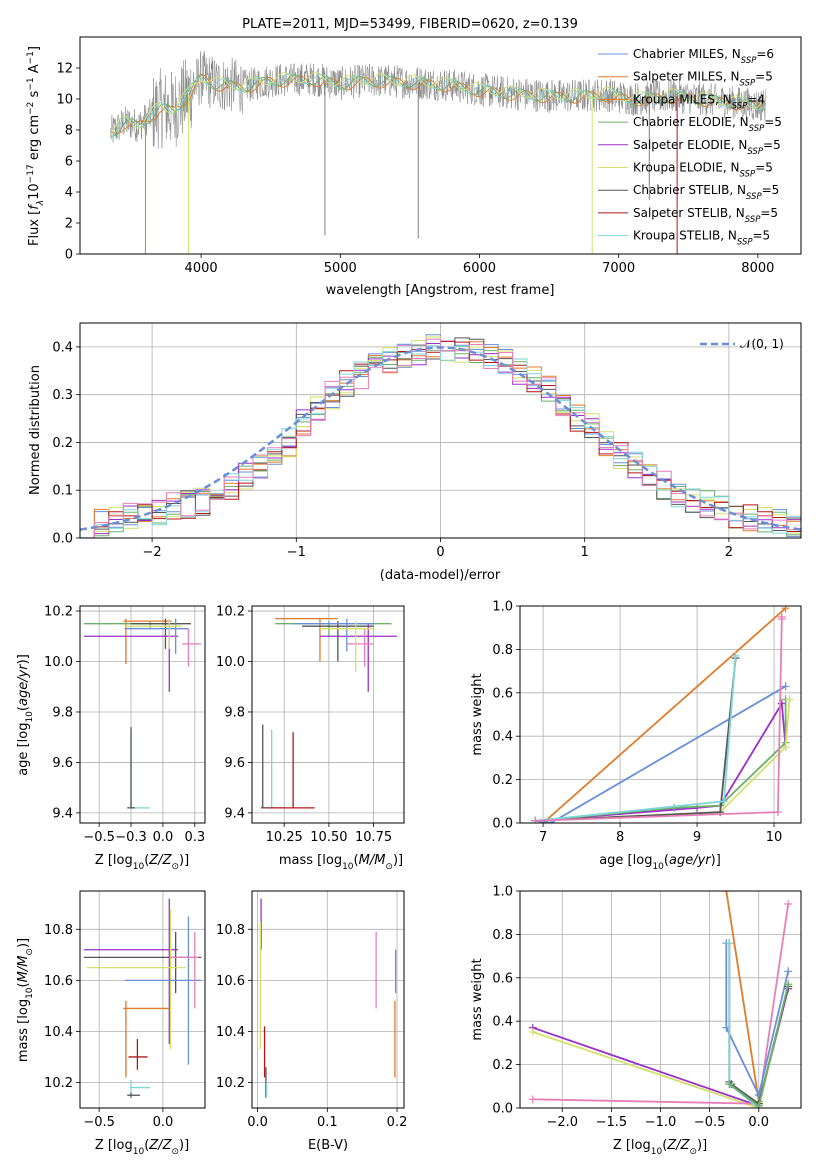 The width and height of the screenshot is (819, 1170). What do you see at coordinates (707, 147) in the screenshot?
I see `legend-entry: Salpeter ELODIE, NSSP=5` at bounding box center [707, 147].